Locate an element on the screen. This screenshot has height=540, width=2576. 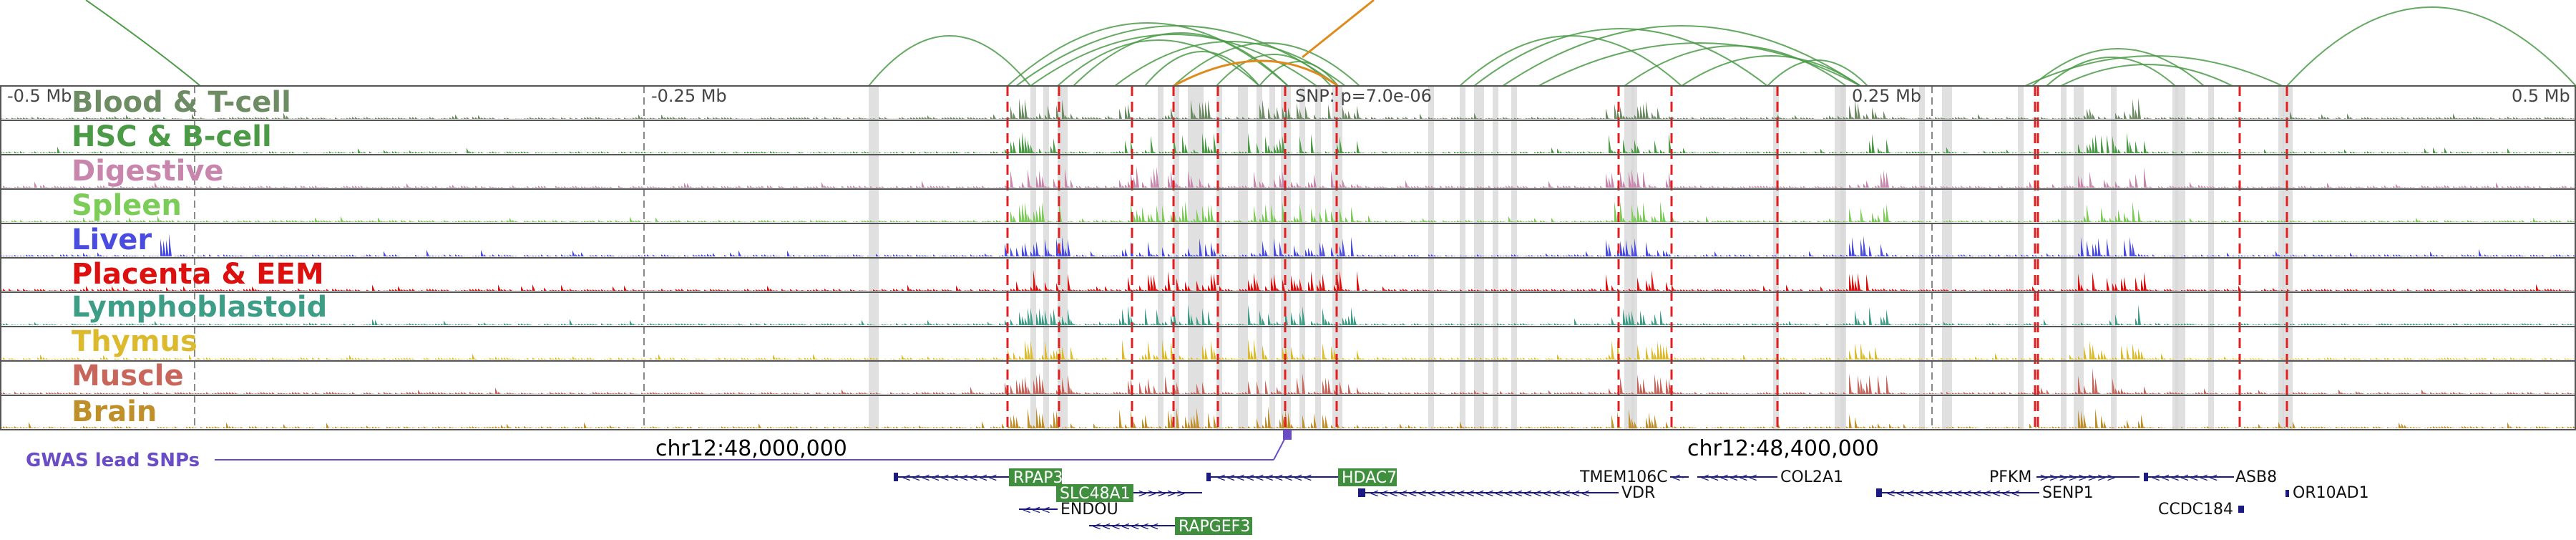
axis-label-0-5mb: 0.5 Mb is located at coordinates (2541, 96).